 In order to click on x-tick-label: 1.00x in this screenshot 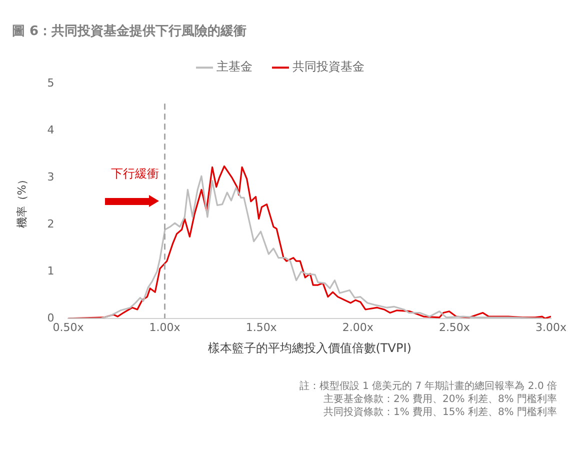, I will do `click(165, 327)`.